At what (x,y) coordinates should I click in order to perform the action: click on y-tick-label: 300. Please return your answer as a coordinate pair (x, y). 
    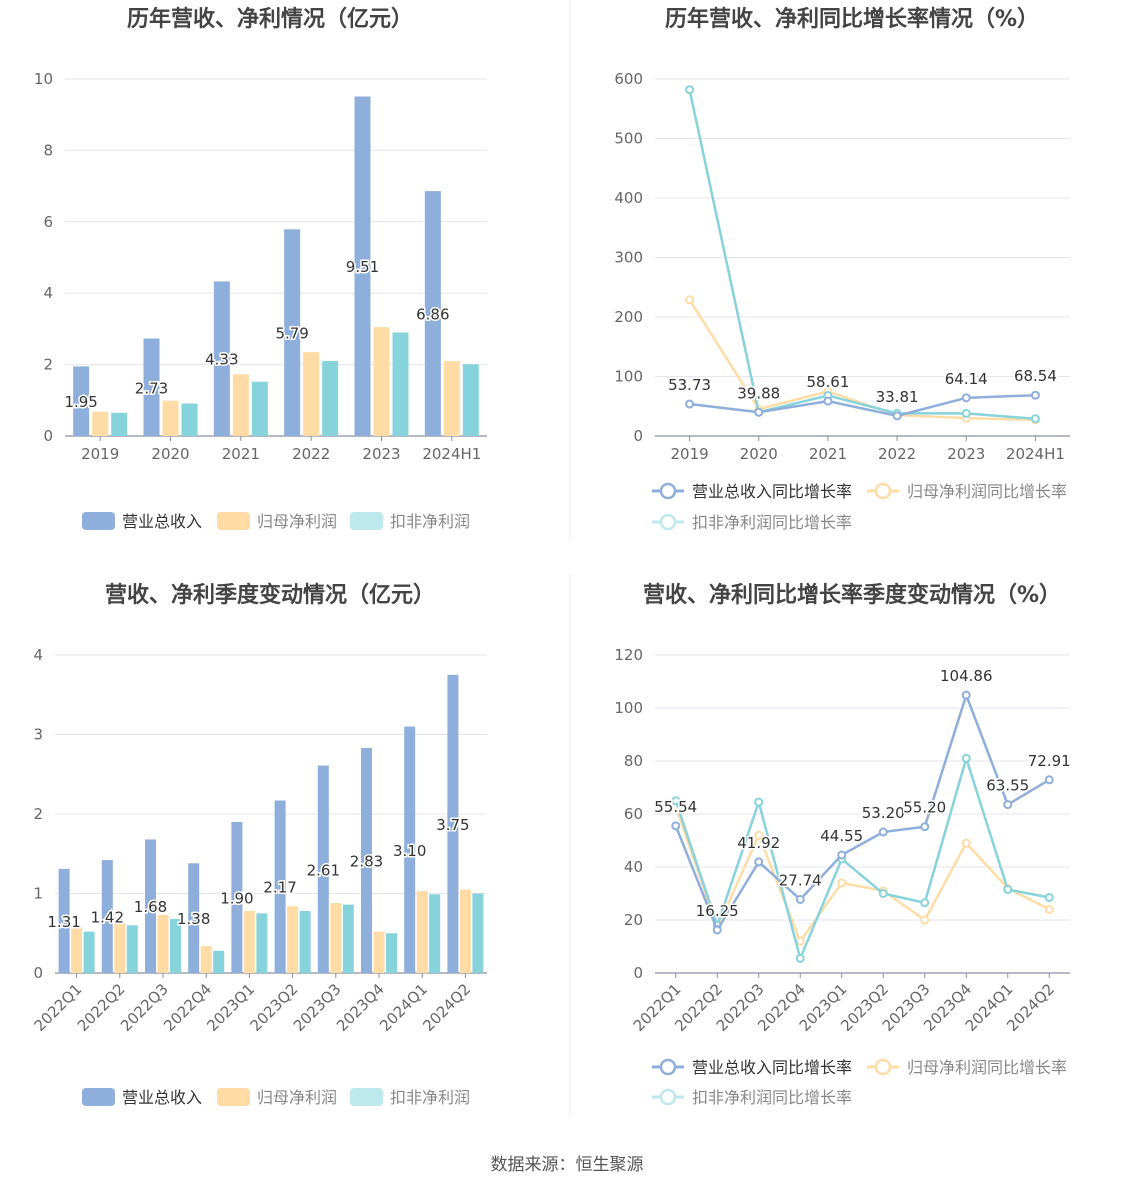
    Looking at the image, I should click on (628, 258).